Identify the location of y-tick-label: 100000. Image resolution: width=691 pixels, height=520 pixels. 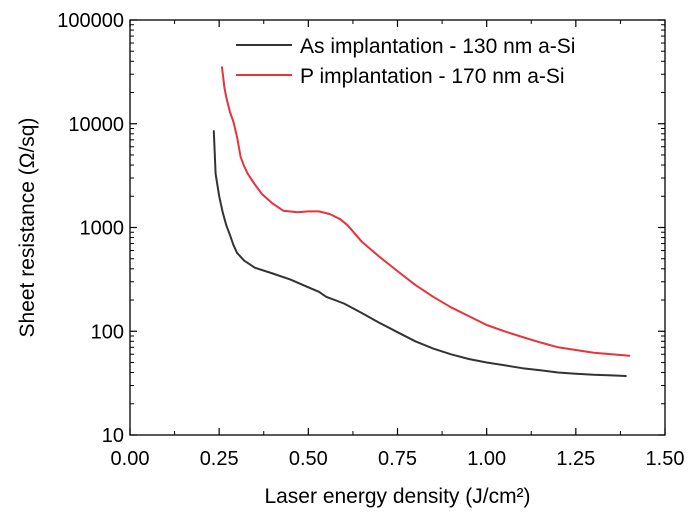
(90, 21).